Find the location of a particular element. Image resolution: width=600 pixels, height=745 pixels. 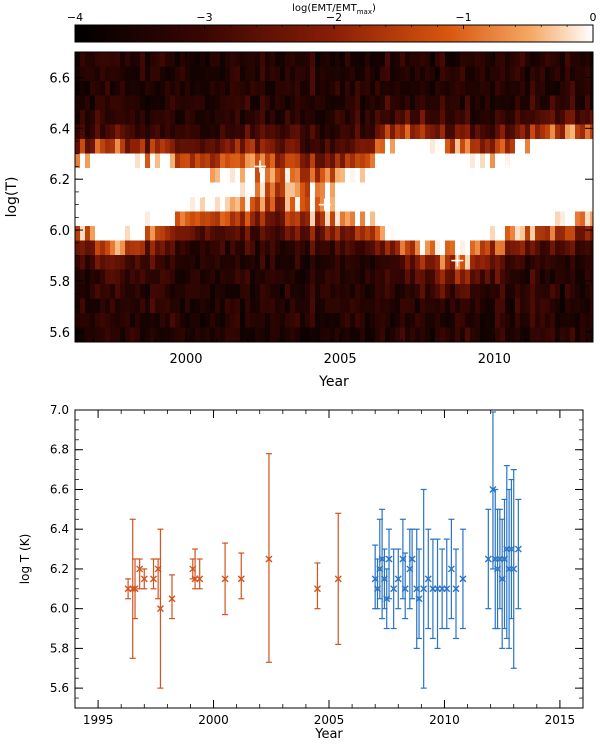

colorbar-tick-label: −4 is located at coordinates (75, 17).